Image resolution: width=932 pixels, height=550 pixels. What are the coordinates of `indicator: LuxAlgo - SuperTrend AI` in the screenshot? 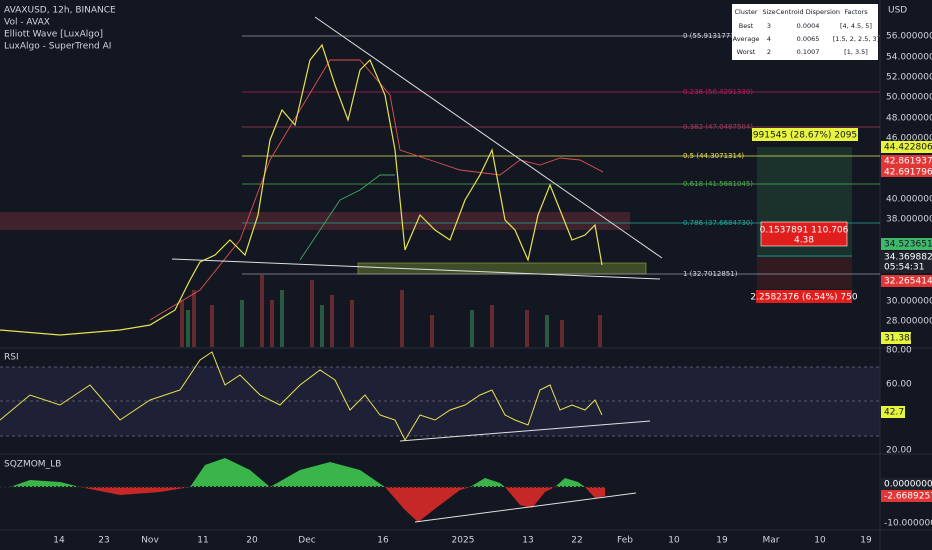 It's located at (57, 47).